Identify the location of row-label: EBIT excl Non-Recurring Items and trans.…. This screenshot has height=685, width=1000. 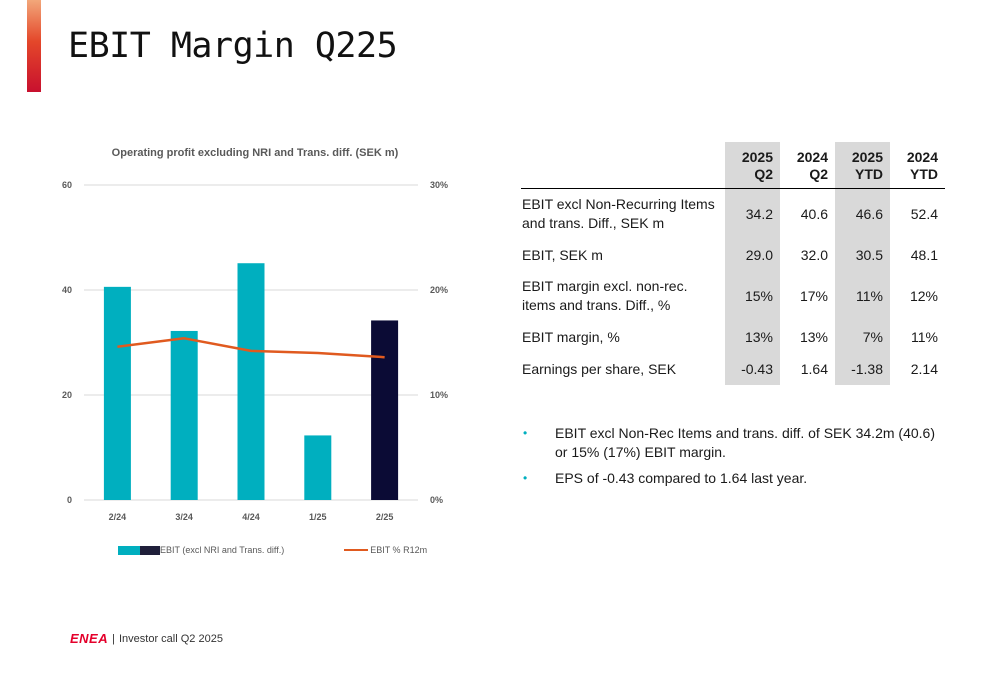
(618, 213).